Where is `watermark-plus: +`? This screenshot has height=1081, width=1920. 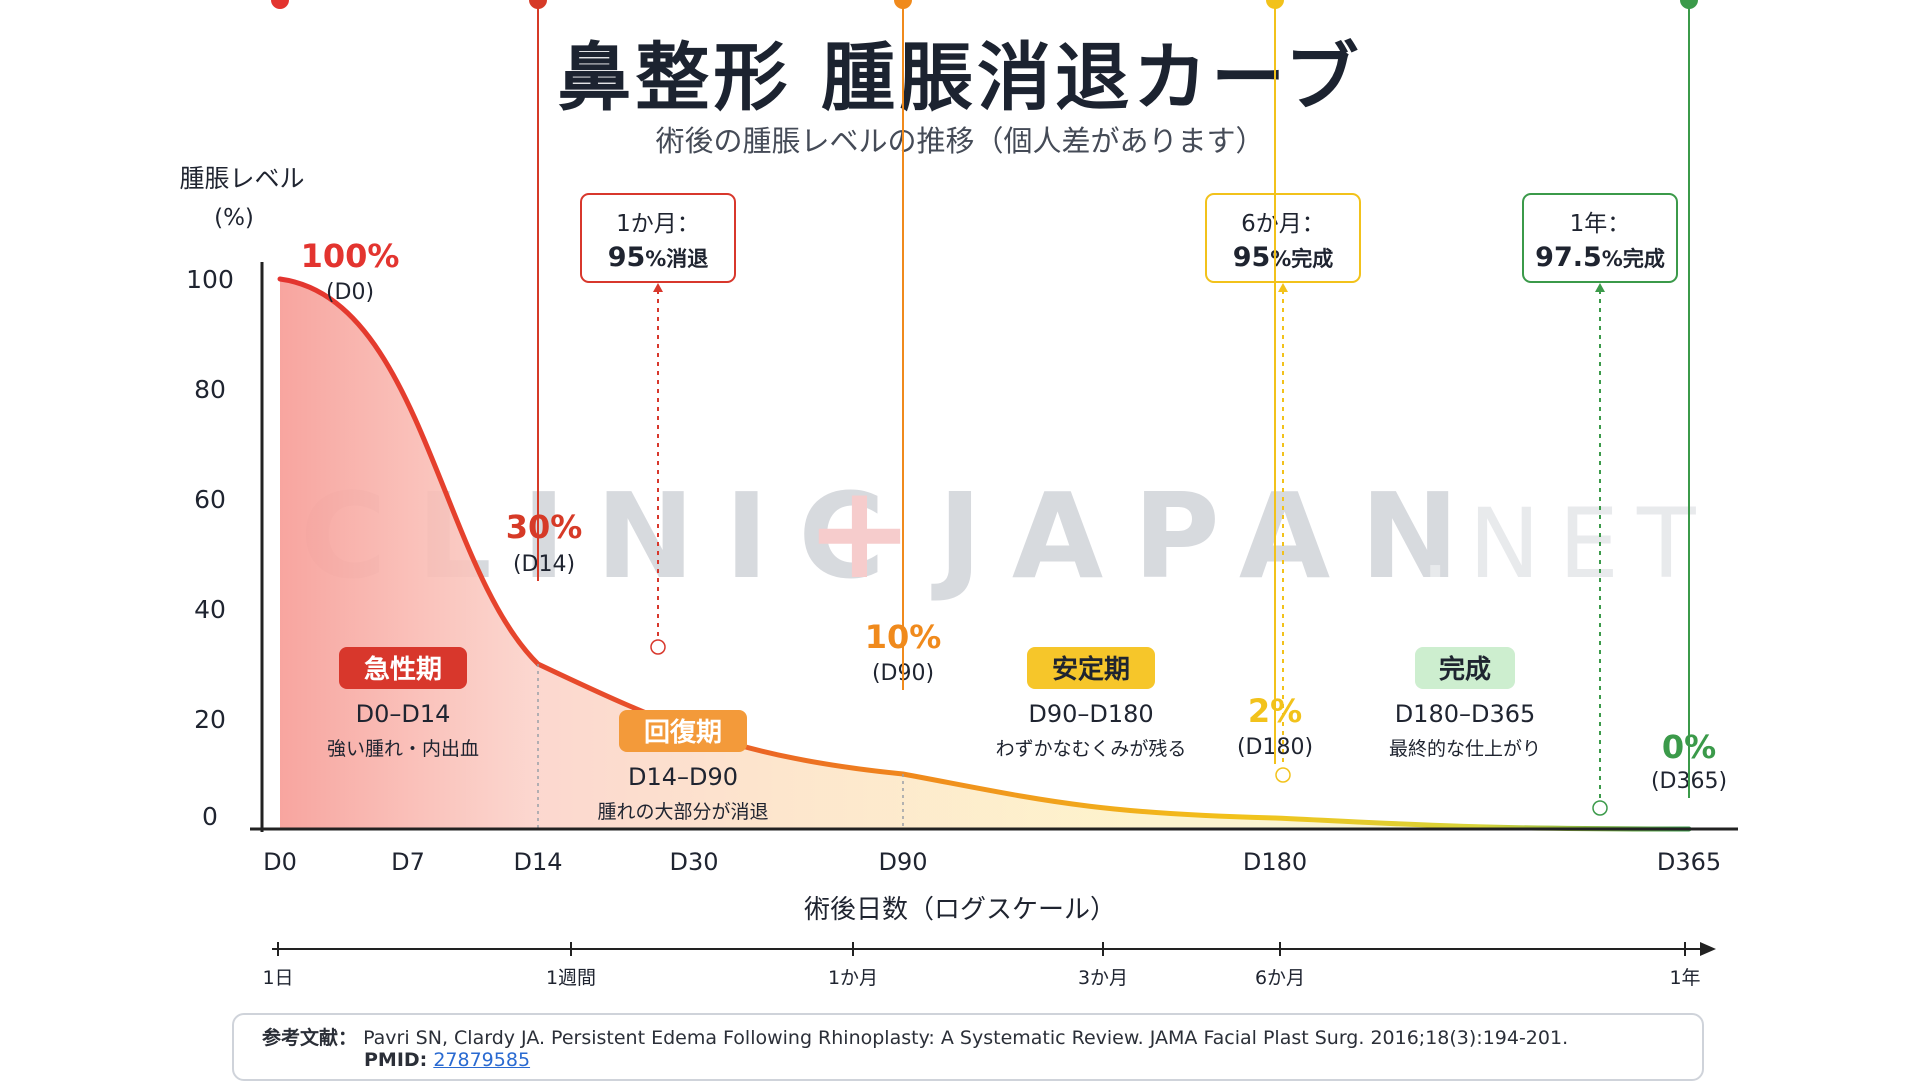
watermark-plus: + is located at coordinates (859, 532).